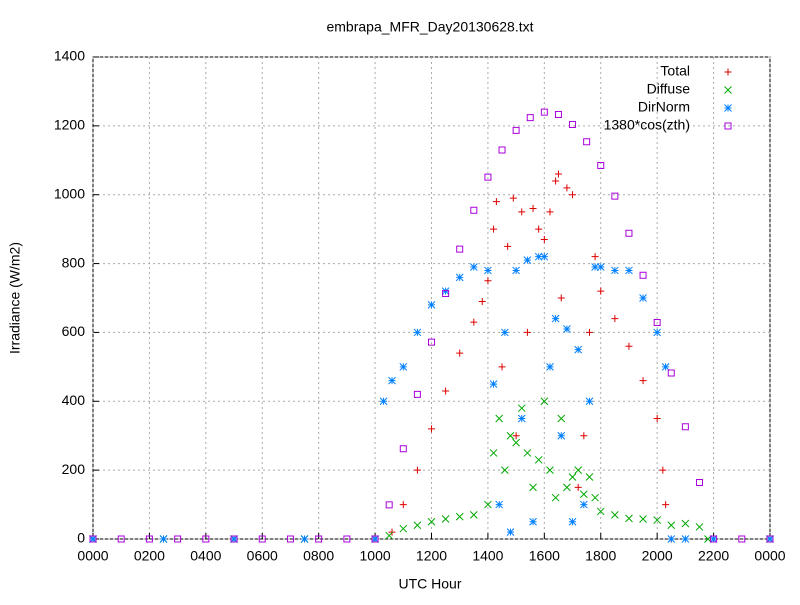 Image resolution: width=800 pixels, height=605 pixels. Describe the element at coordinates (728, 126) in the screenshot. I see `legend-marker` at that location.